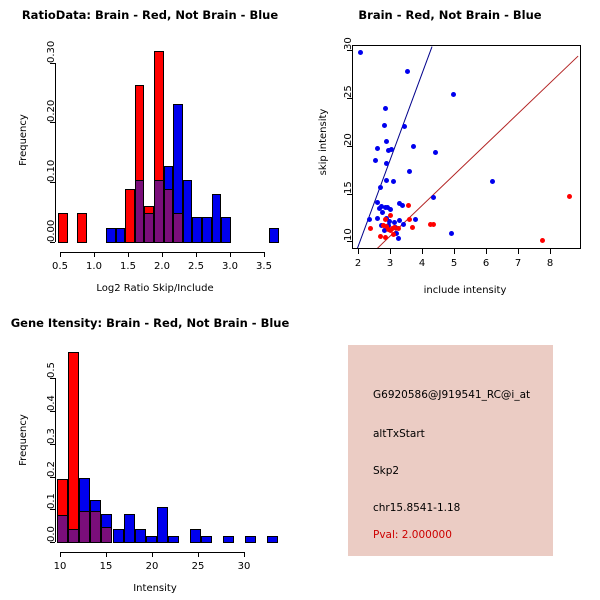 Image resolution: width=600 pixels, height=600 pixels. I want to click on gene-y-axis-label: Frequency, so click(23, 440).